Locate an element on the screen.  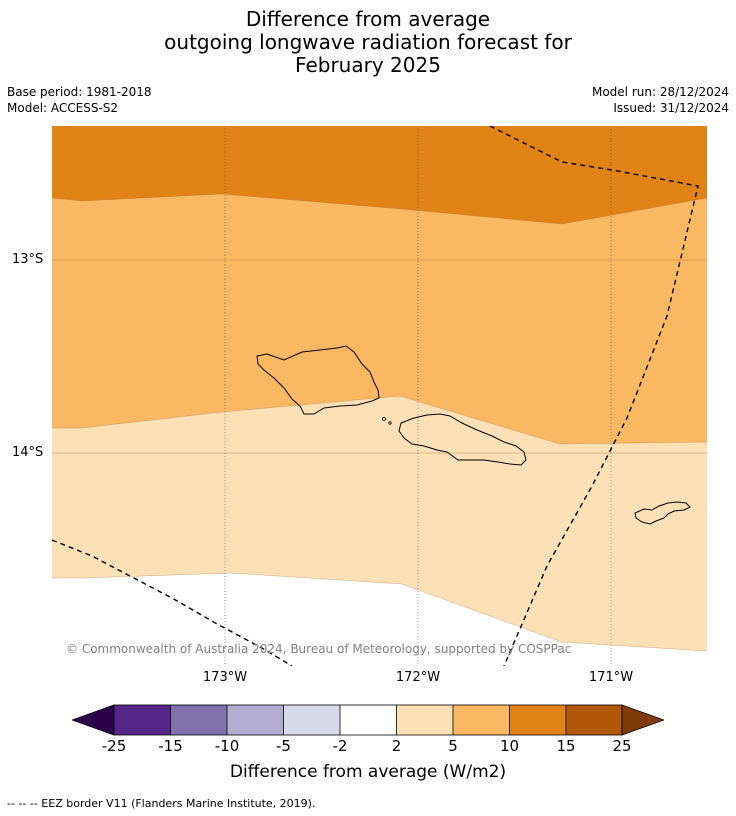
title-line-1: Difference from average is located at coordinates (368, 19).